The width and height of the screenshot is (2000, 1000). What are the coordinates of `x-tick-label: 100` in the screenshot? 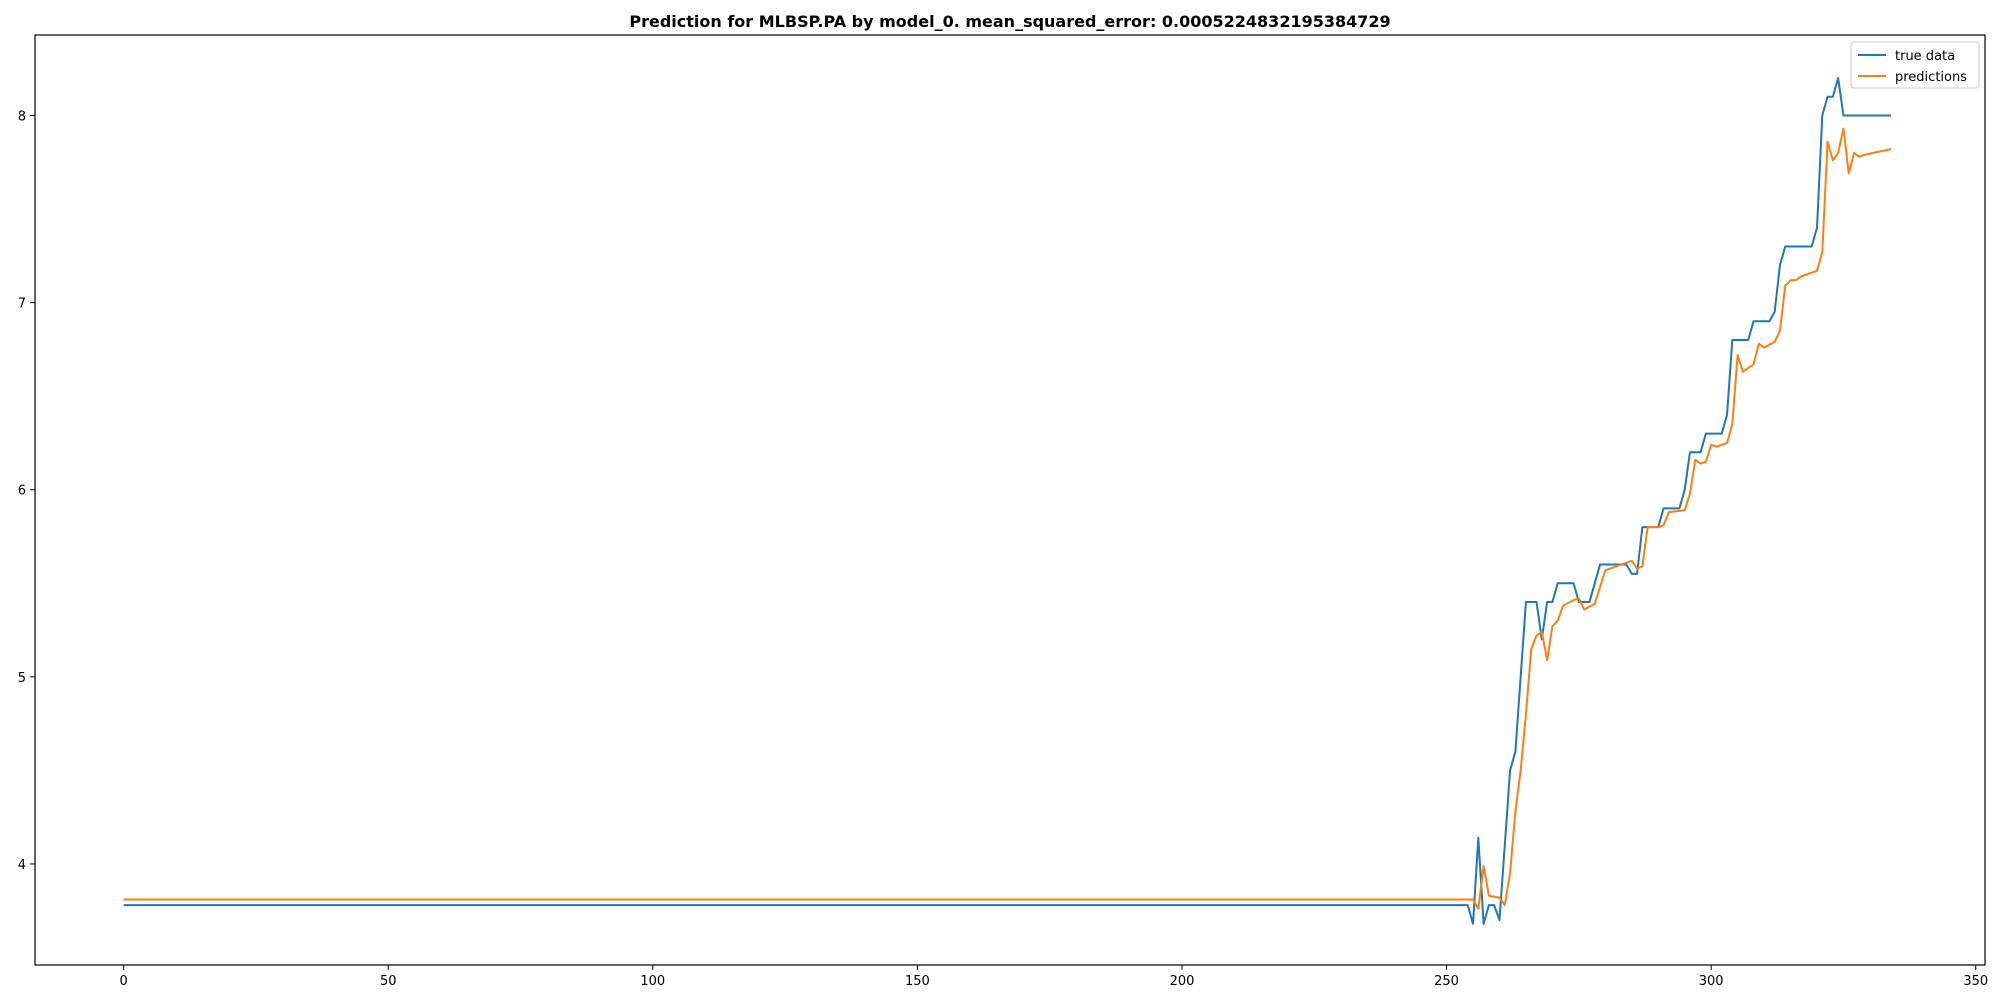 It's located at (652, 981).